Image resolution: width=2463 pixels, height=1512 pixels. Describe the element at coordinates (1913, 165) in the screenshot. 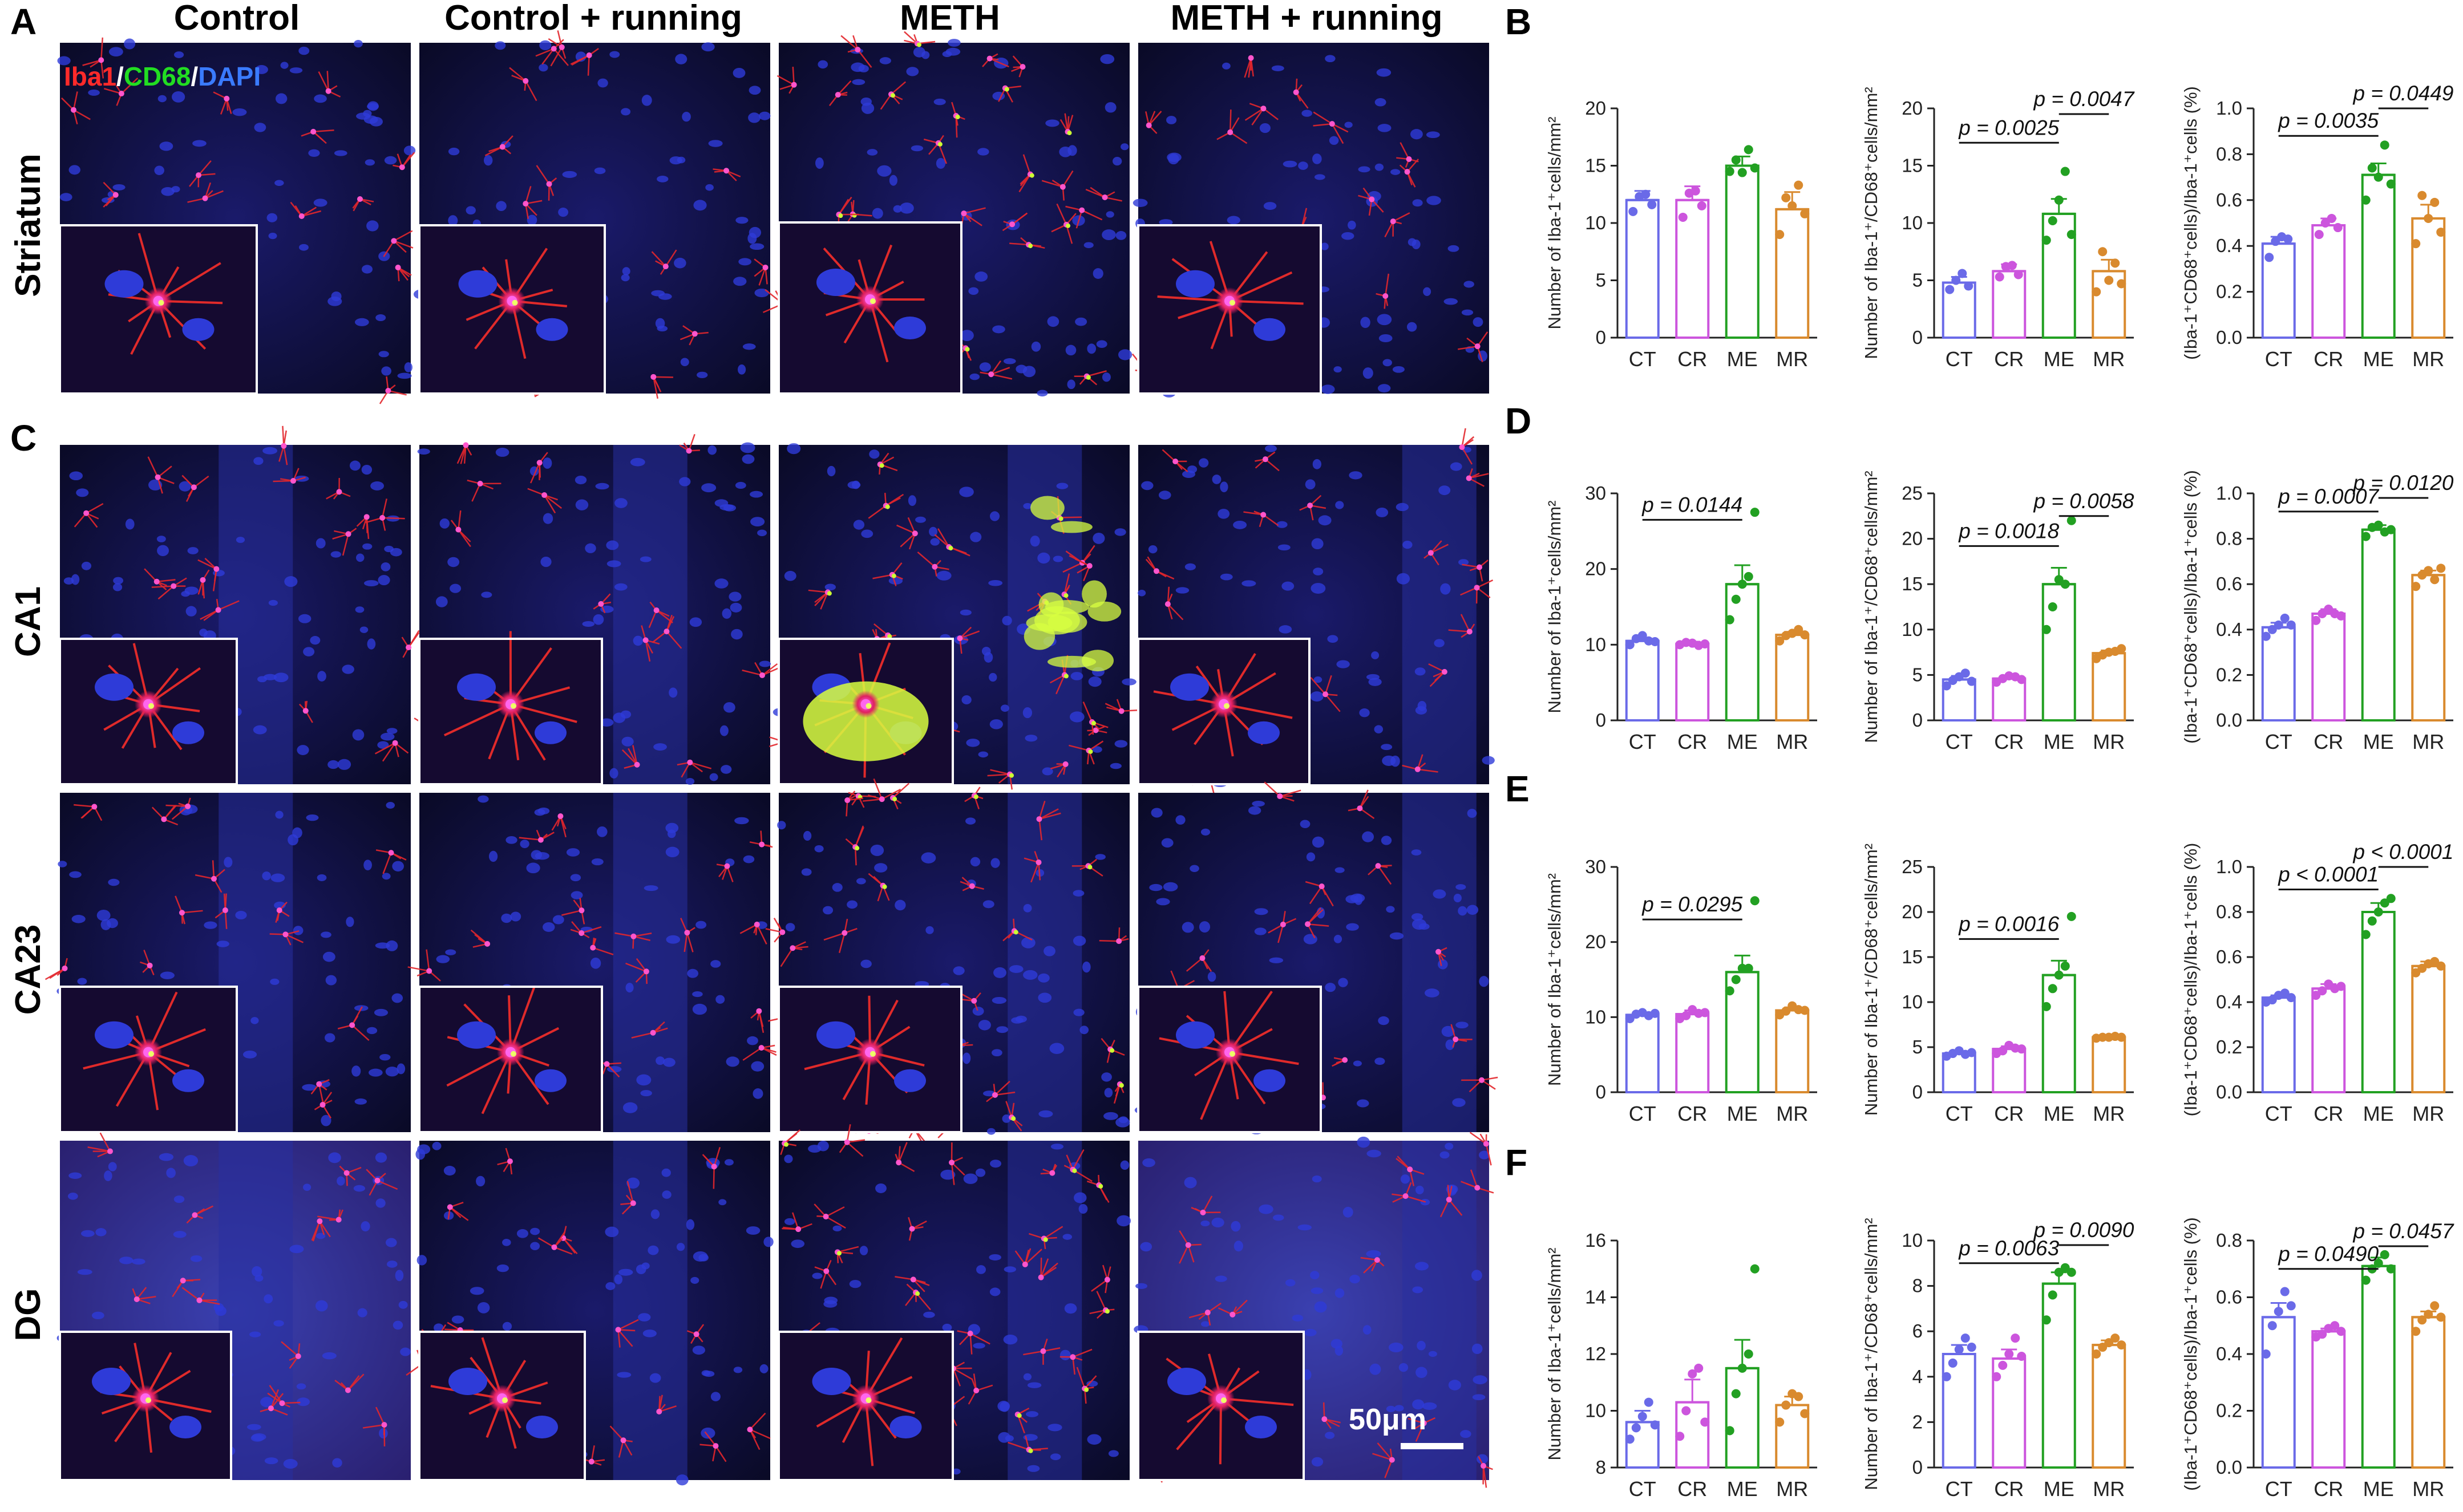

I see `y-tick-label: 15` at that location.